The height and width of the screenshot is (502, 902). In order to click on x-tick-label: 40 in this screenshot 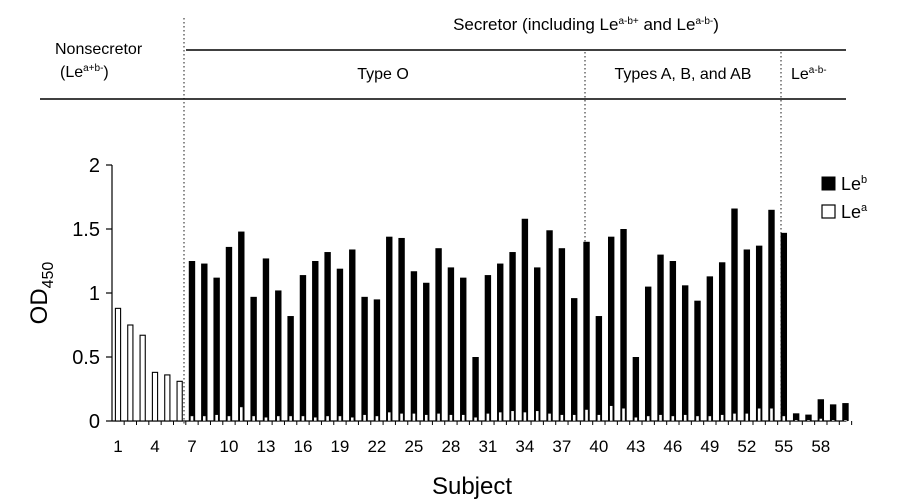, I will do `click(598, 446)`.